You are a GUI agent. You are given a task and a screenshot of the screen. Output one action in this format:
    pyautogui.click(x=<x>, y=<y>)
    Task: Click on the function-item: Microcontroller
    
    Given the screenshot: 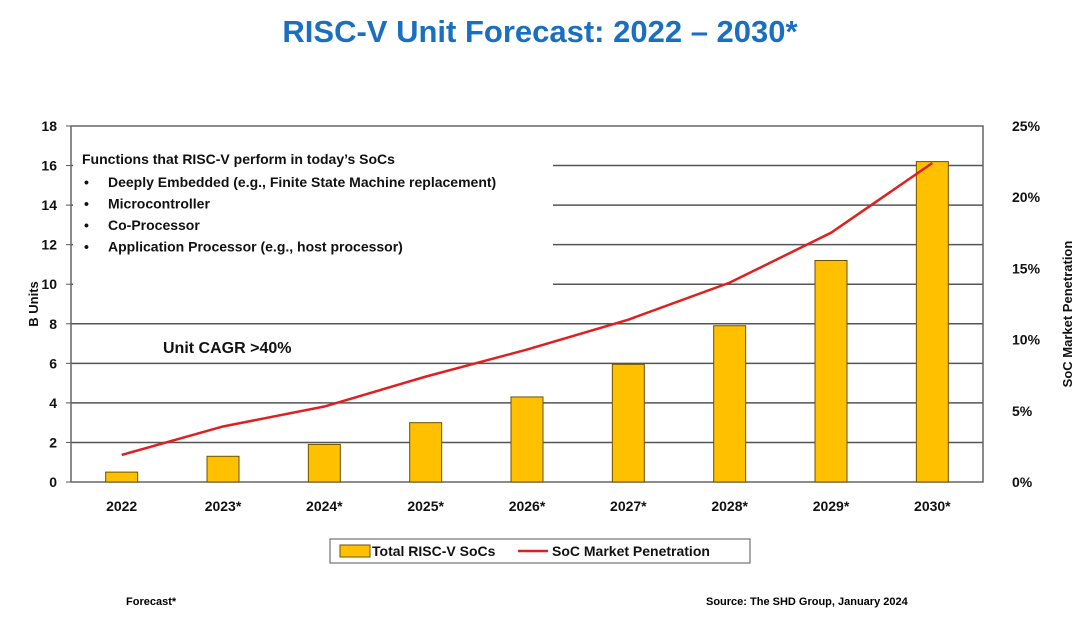 What is the action you would take?
    pyautogui.click(x=159, y=204)
    